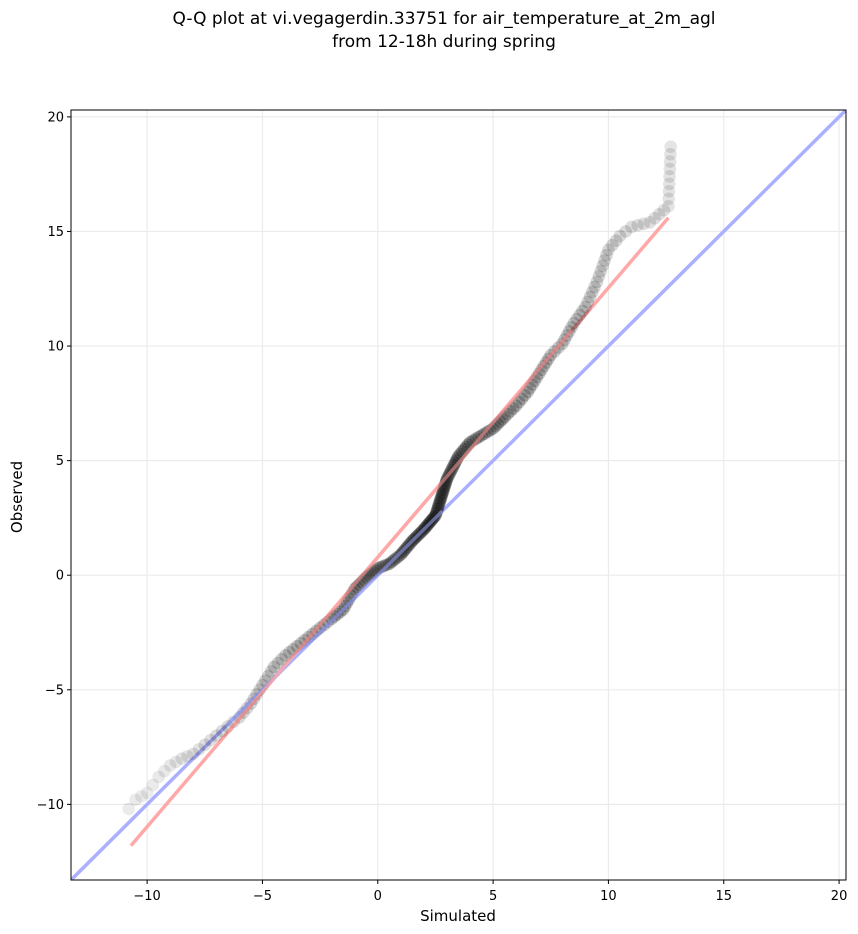  I want to click on y-axis-label: Observed, so click(17, 497).